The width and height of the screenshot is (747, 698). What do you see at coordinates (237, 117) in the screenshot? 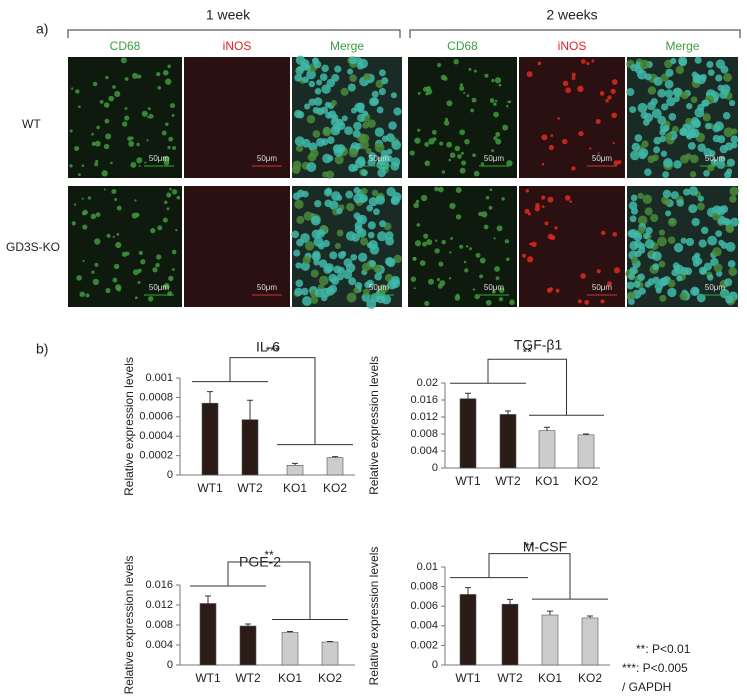
I see `micrograph` at bounding box center [237, 117].